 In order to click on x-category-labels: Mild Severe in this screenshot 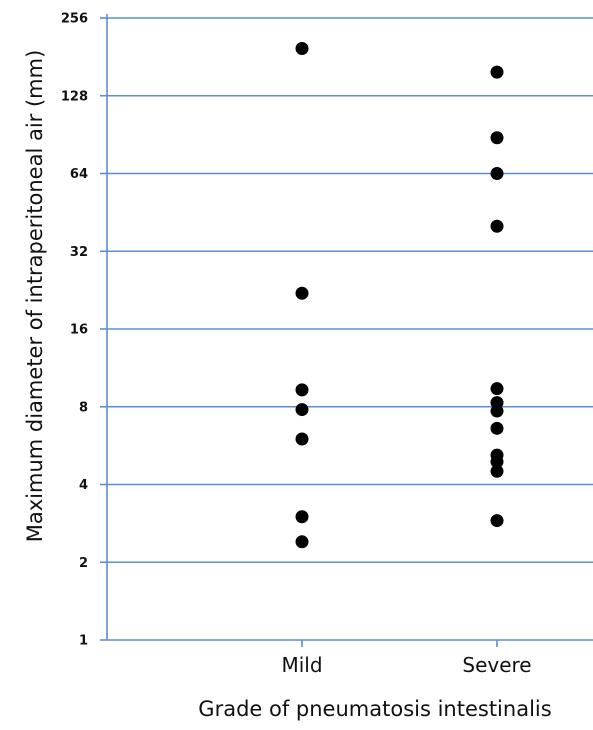, I will do `click(406, 665)`.